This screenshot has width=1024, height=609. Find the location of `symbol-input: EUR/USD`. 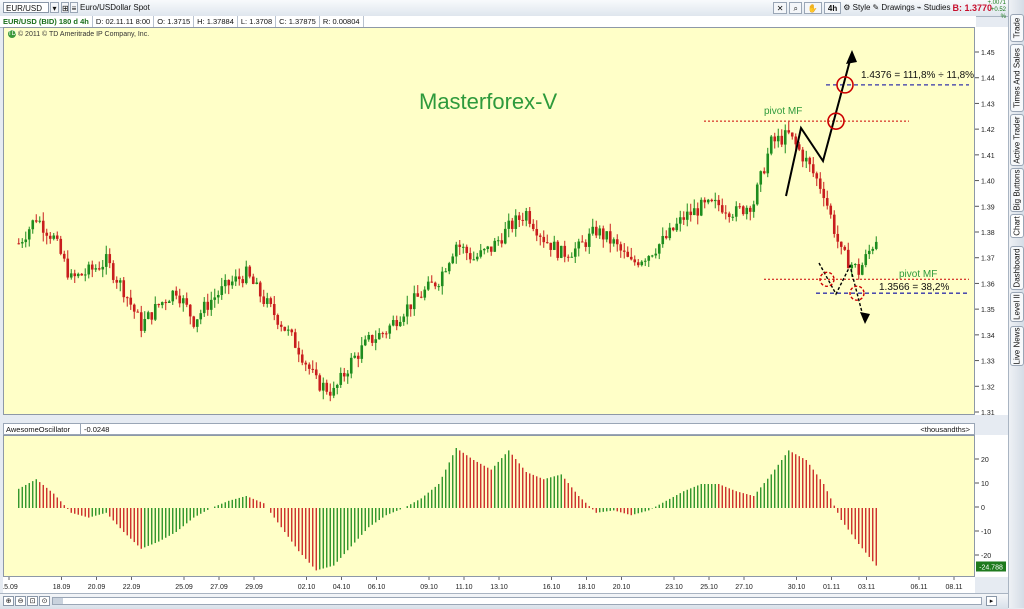

symbol-input: EUR/USD is located at coordinates (26, 7).